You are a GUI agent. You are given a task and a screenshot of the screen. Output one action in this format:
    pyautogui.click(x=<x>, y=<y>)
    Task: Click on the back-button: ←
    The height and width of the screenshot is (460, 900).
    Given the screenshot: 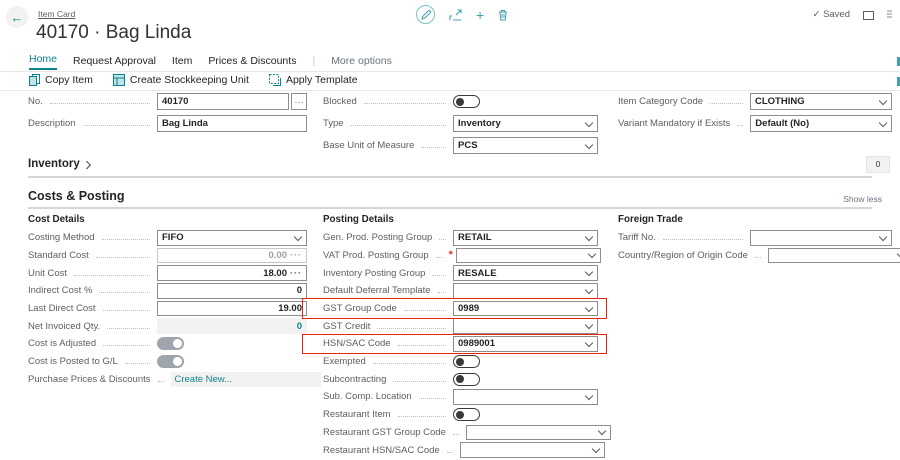 What is the action you would take?
    pyautogui.click(x=17, y=17)
    